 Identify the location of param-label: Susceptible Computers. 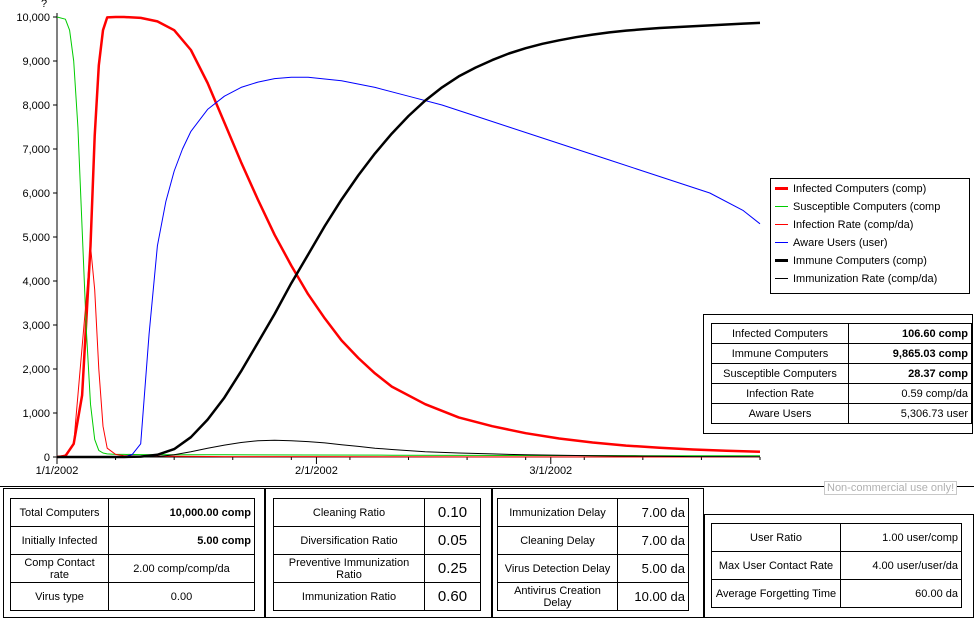
(780, 373).